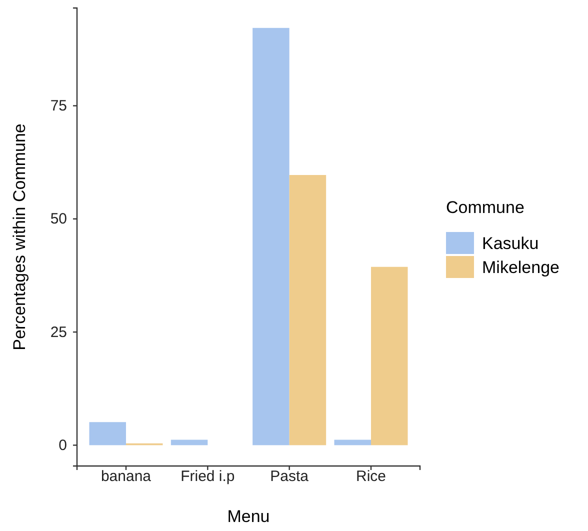  What do you see at coordinates (207, 476) in the screenshot?
I see `x-tick-label: Fried i.p` at bounding box center [207, 476].